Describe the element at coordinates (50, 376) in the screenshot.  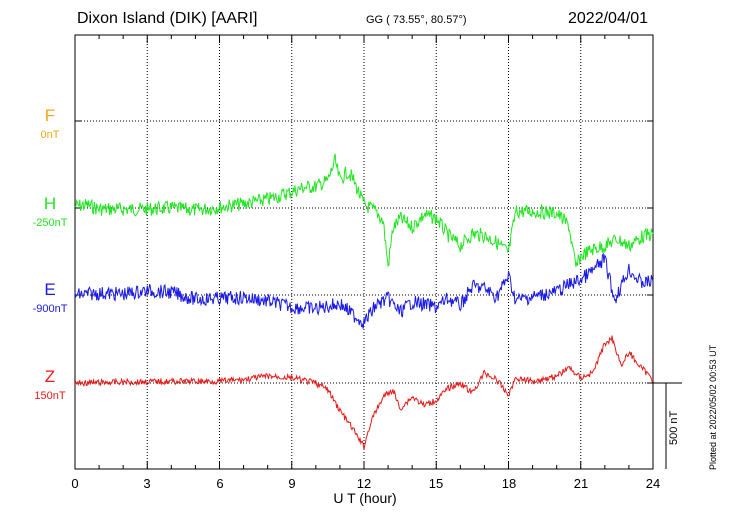
I see `label-z: Z` at that location.